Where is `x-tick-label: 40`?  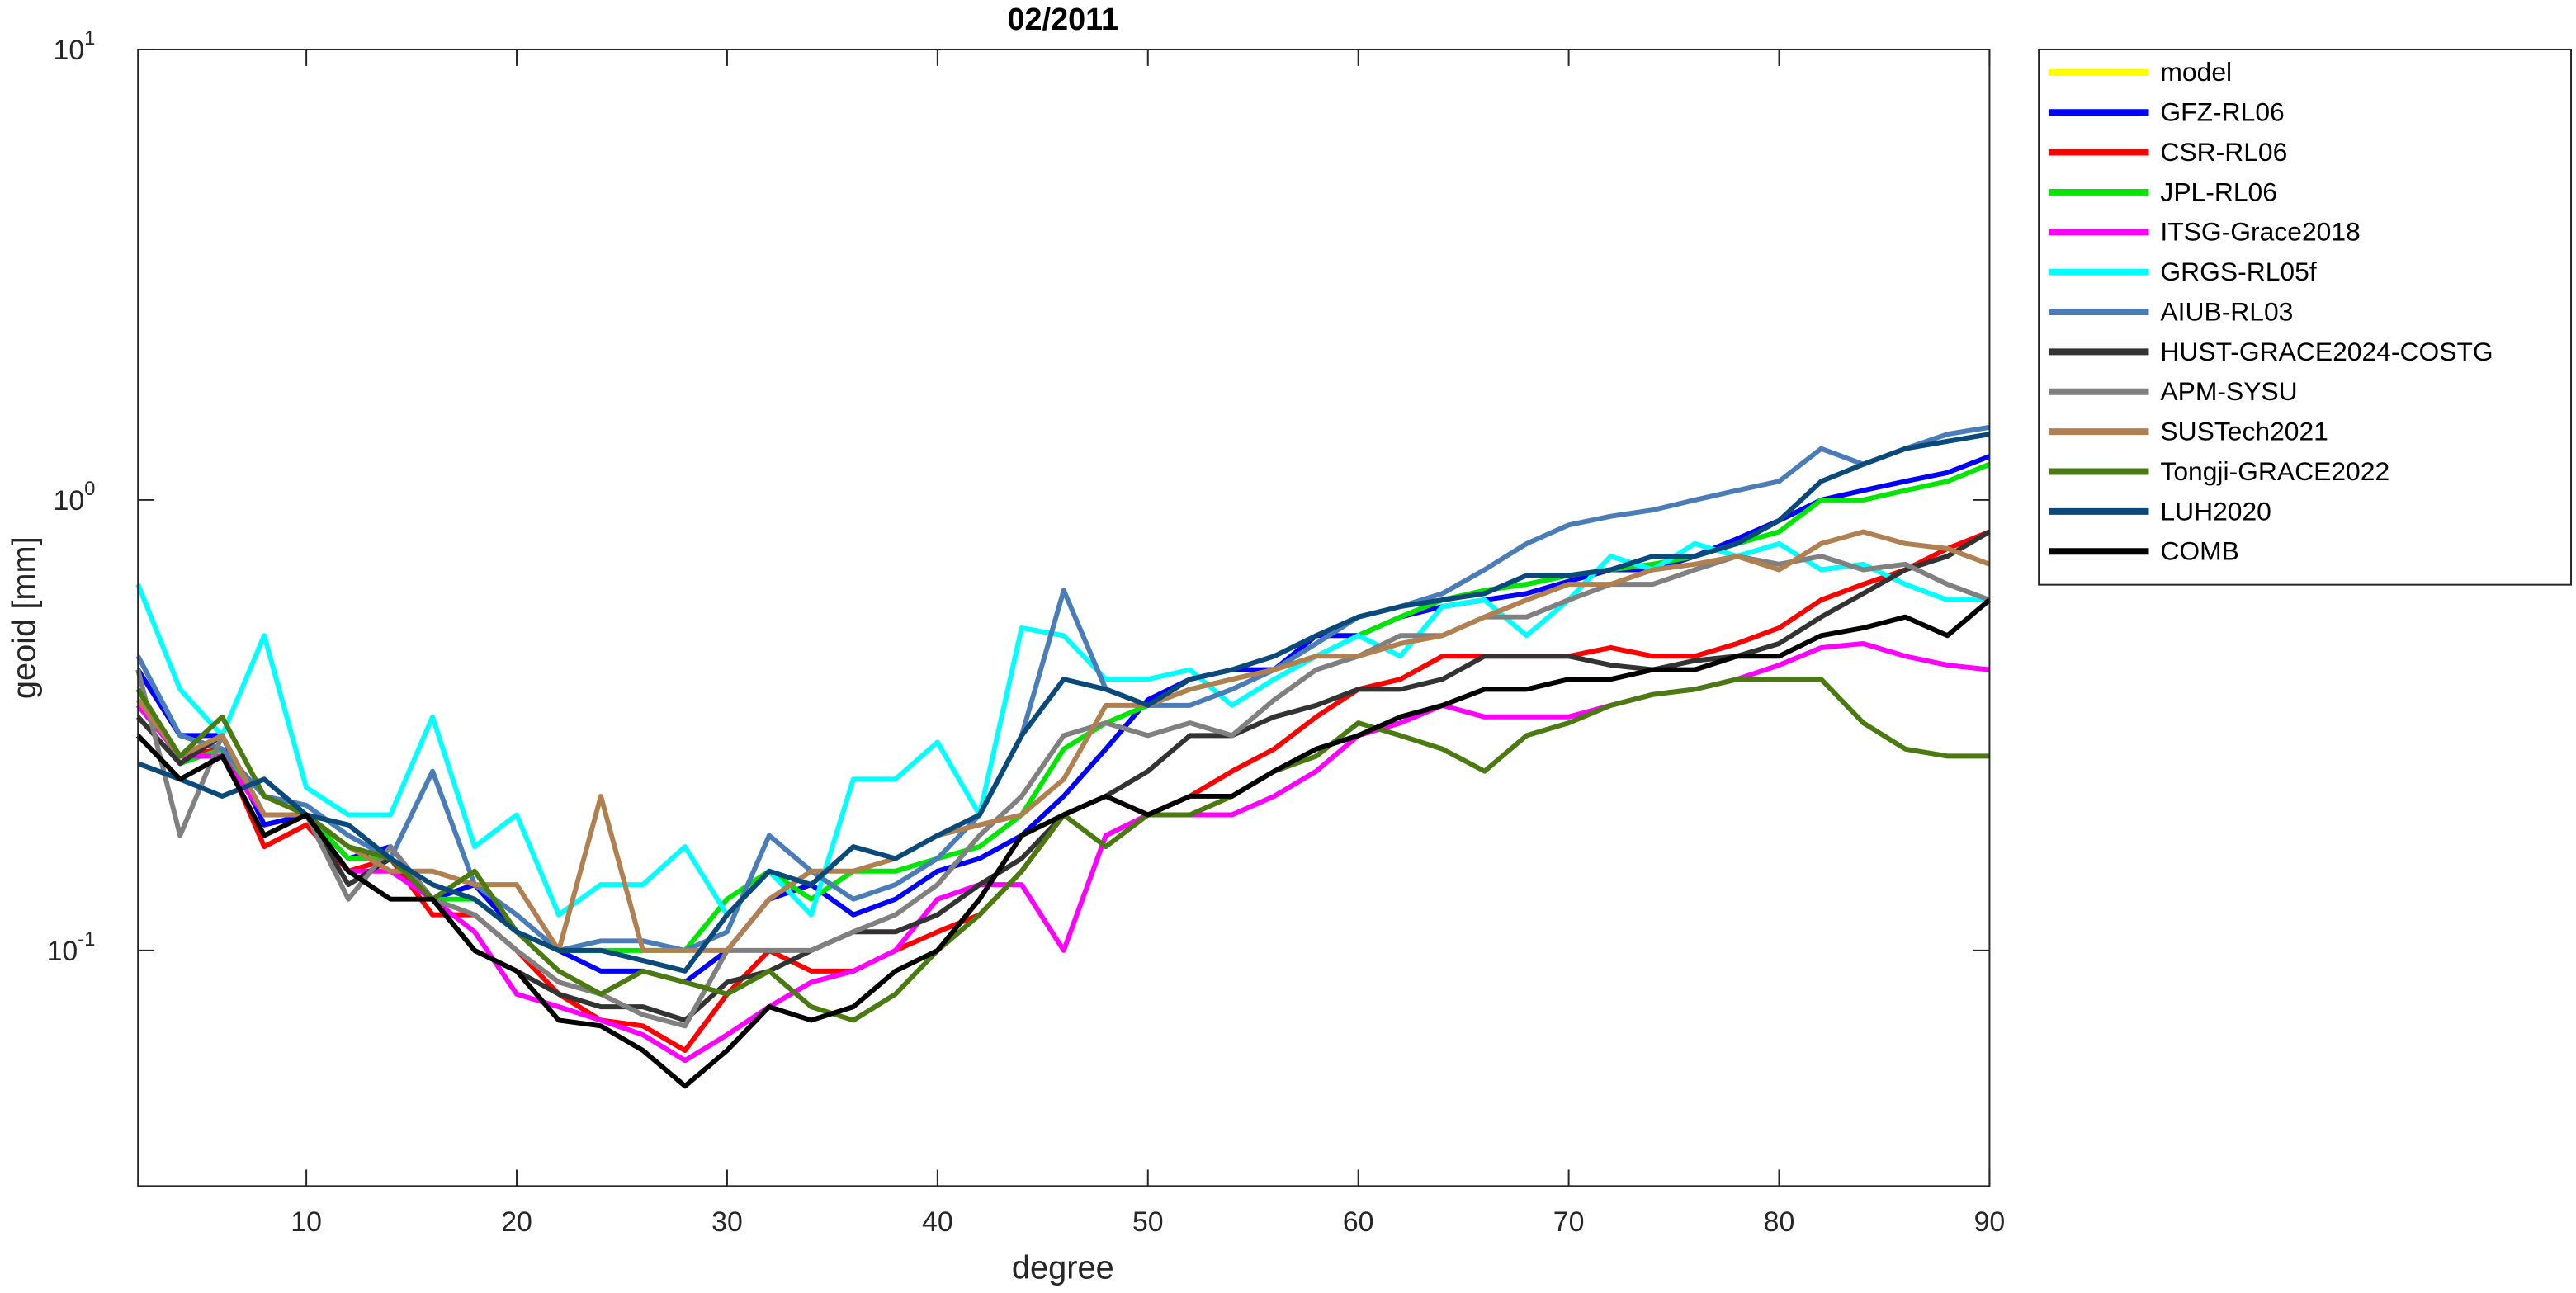
x-tick-label: 40 is located at coordinates (937, 1222).